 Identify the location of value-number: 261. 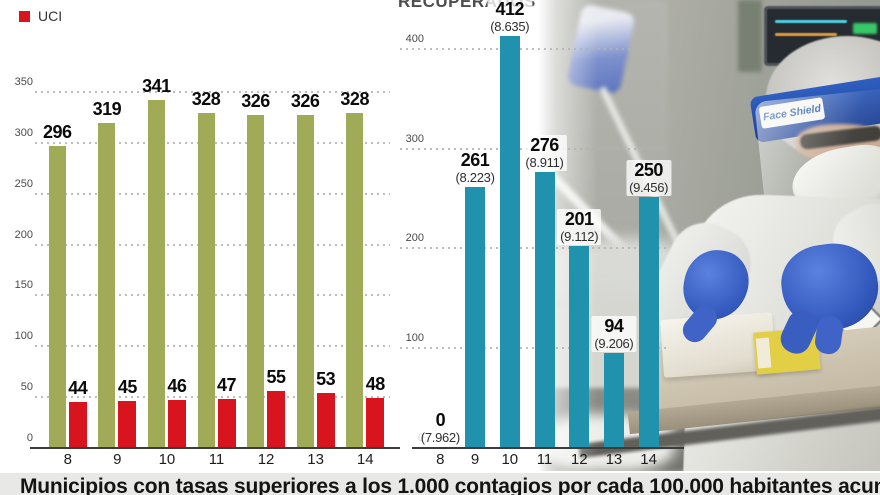
(475, 160).